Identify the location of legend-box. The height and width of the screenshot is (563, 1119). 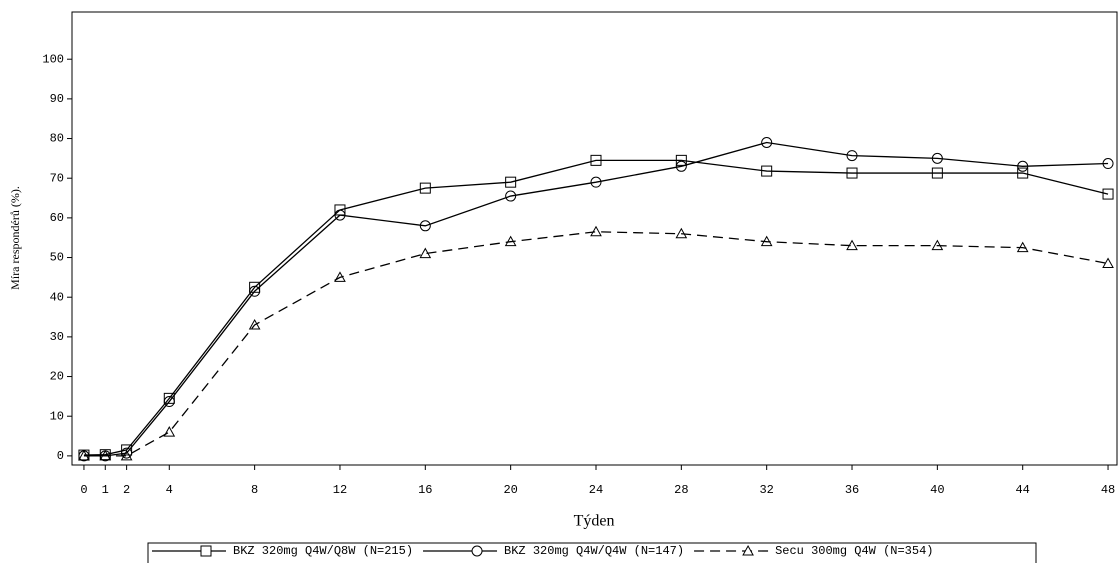
(592, 552).